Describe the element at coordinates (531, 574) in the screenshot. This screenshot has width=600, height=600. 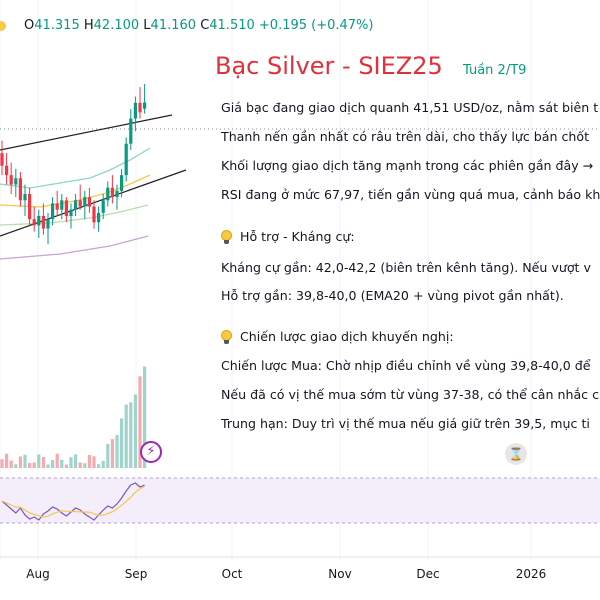
I see `x-tick-label: 2026` at that location.